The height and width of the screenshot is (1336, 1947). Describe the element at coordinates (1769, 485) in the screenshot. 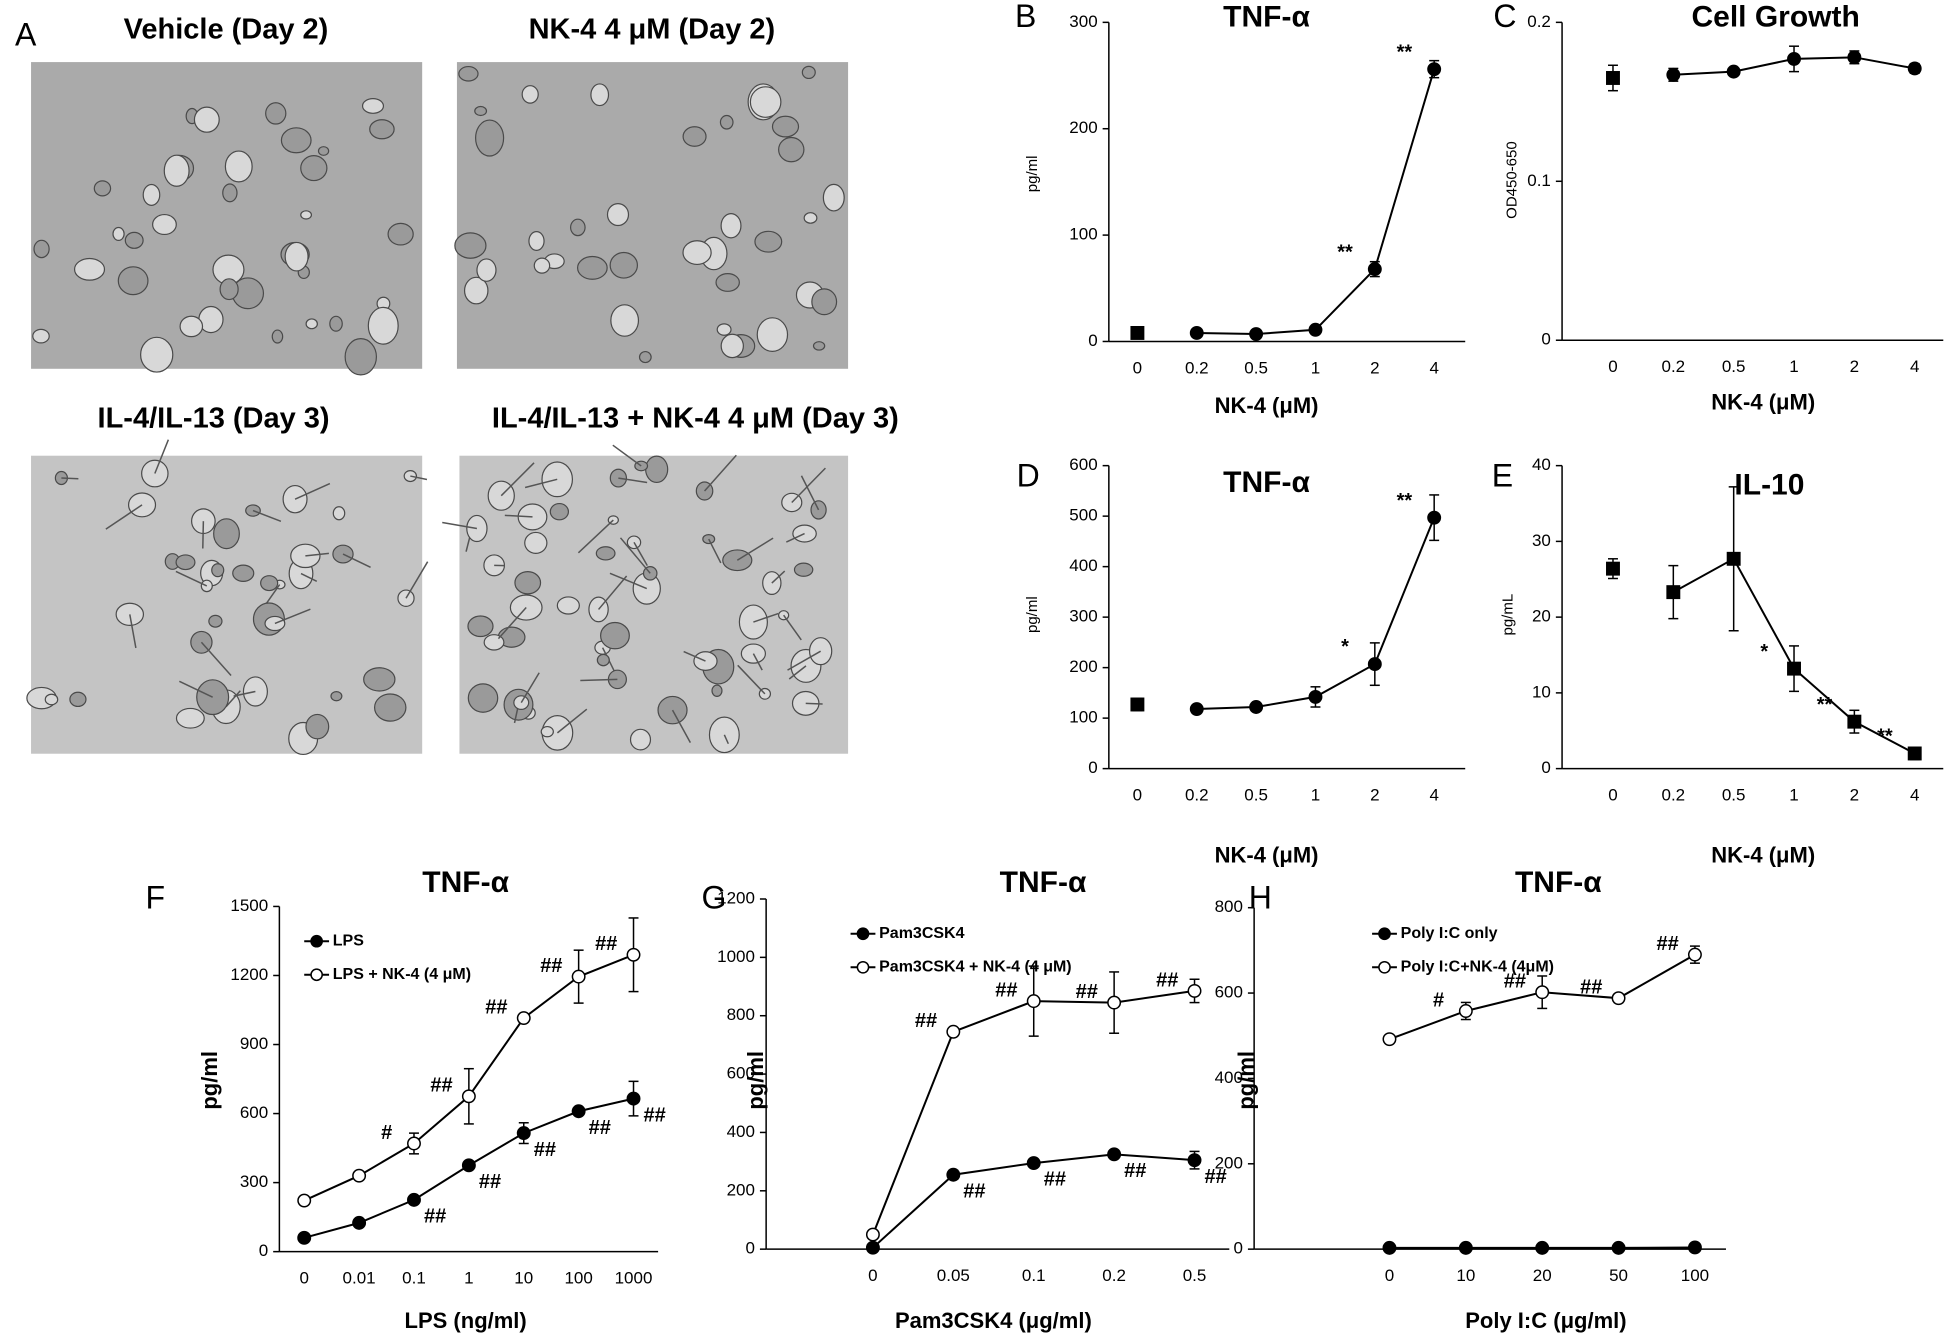

I see `chart-title: IL-10` at that location.